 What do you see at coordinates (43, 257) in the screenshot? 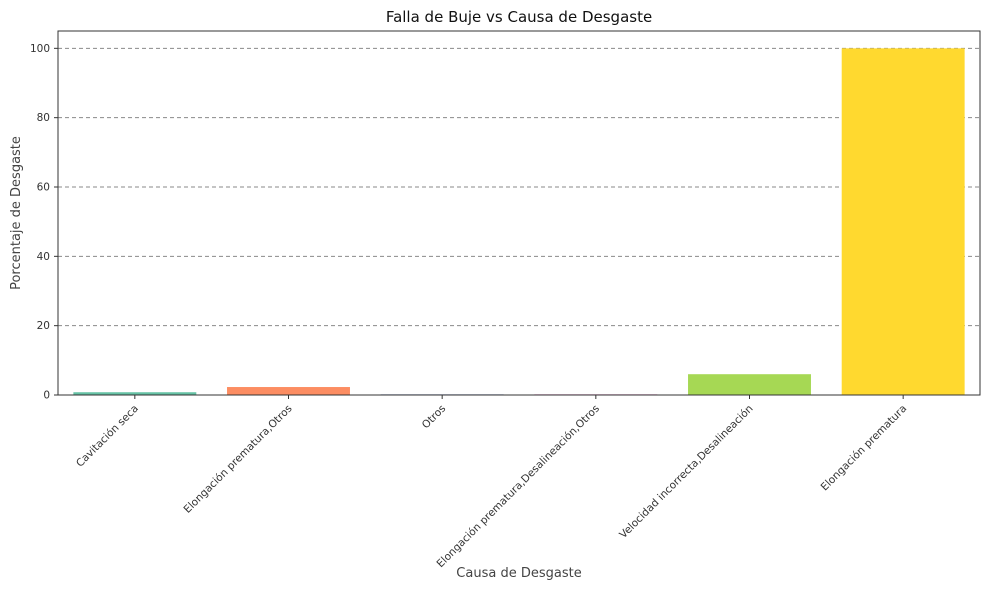
I see `y-tick-label: 40` at bounding box center [43, 257].